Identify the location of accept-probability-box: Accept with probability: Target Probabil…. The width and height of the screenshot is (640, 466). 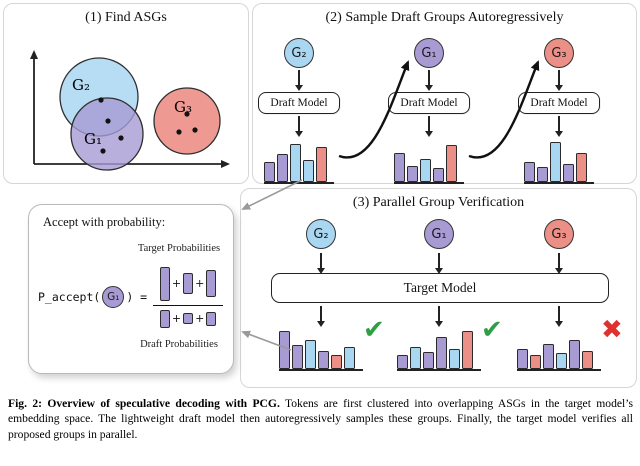
(131, 289).